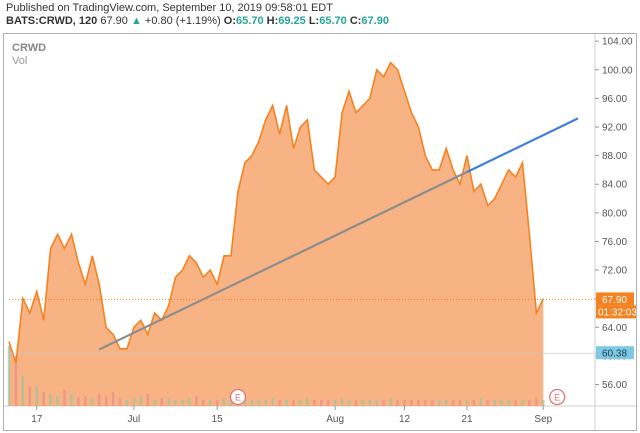 The height and width of the screenshot is (433, 640). Describe the element at coordinates (218, 419) in the screenshot. I see `x-tick-label: 15` at that location.